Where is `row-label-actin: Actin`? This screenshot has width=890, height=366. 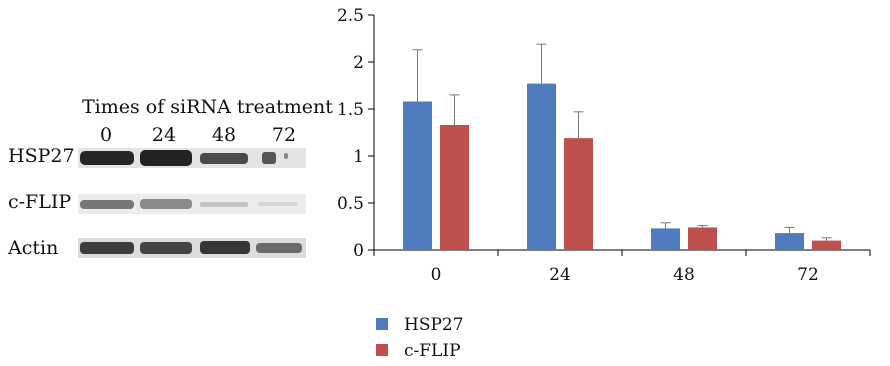
row-label-actin: Actin is located at coordinates (33, 248).